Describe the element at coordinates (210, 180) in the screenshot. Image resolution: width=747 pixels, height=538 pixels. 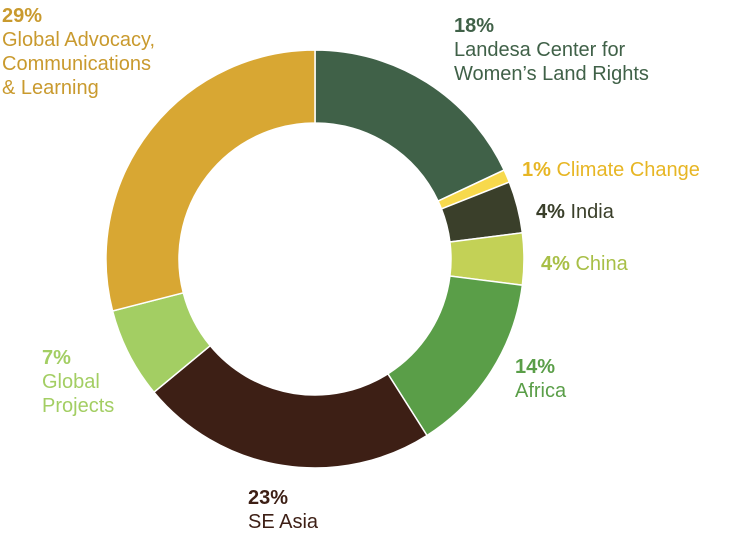
I see `slice-global-advocacy-communications-learning` at that location.